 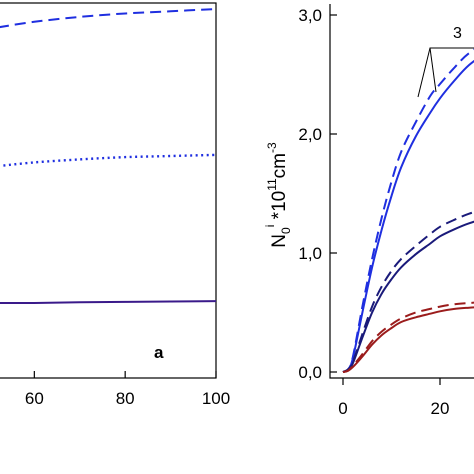 I want to click on y-axis-label: N0i *1011cm-3, so click(x=278, y=195).